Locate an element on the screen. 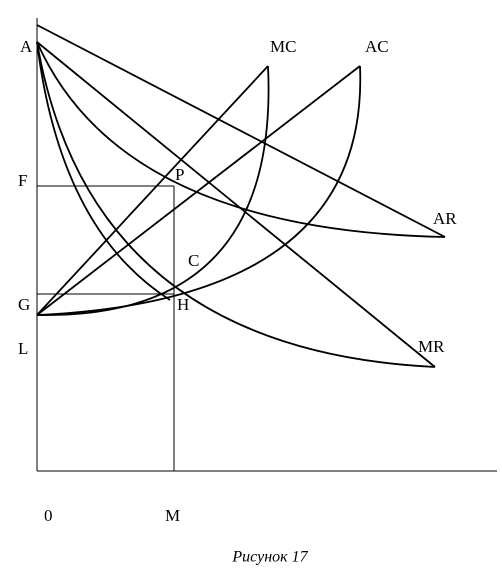  label: AC is located at coordinates (377, 46).